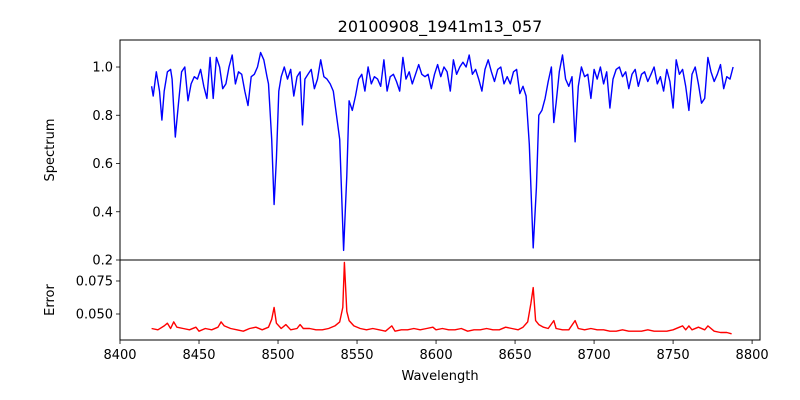 The image size is (800, 400). What do you see at coordinates (50, 150) in the screenshot?
I see `spectrum-ylabel: Spectrum` at bounding box center [50, 150].